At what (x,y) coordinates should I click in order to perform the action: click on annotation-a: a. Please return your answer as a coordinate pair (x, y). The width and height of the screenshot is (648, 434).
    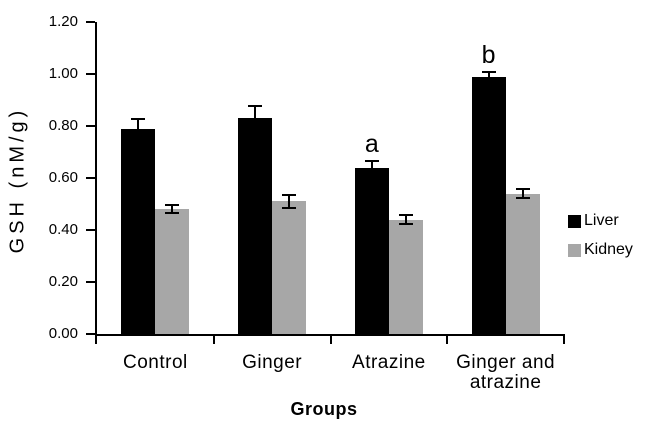
    Looking at the image, I should click on (371, 143).